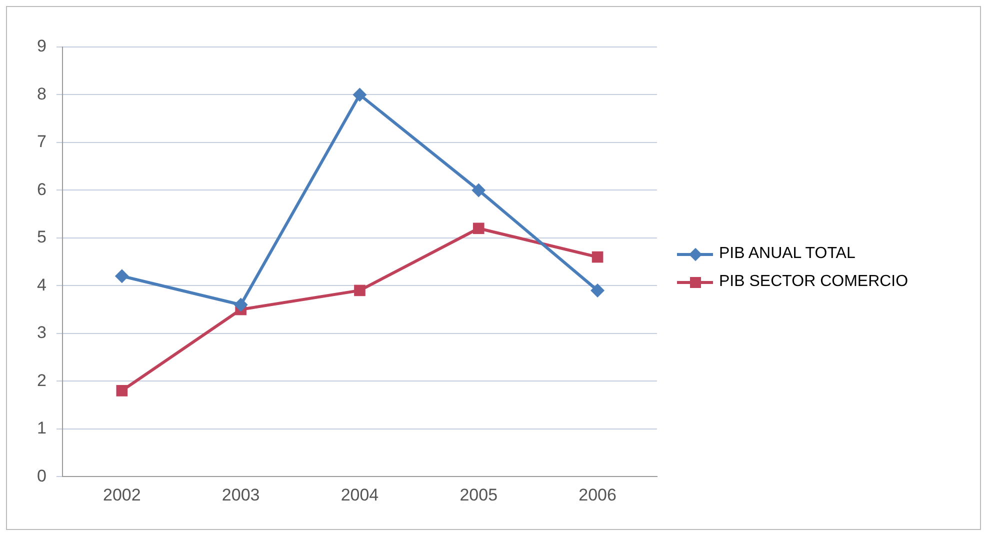 This screenshot has width=989, height=538. Describe the element at coordinates (121, 494) in the screenshot. I see `x-tick-label: 2002` at that location.